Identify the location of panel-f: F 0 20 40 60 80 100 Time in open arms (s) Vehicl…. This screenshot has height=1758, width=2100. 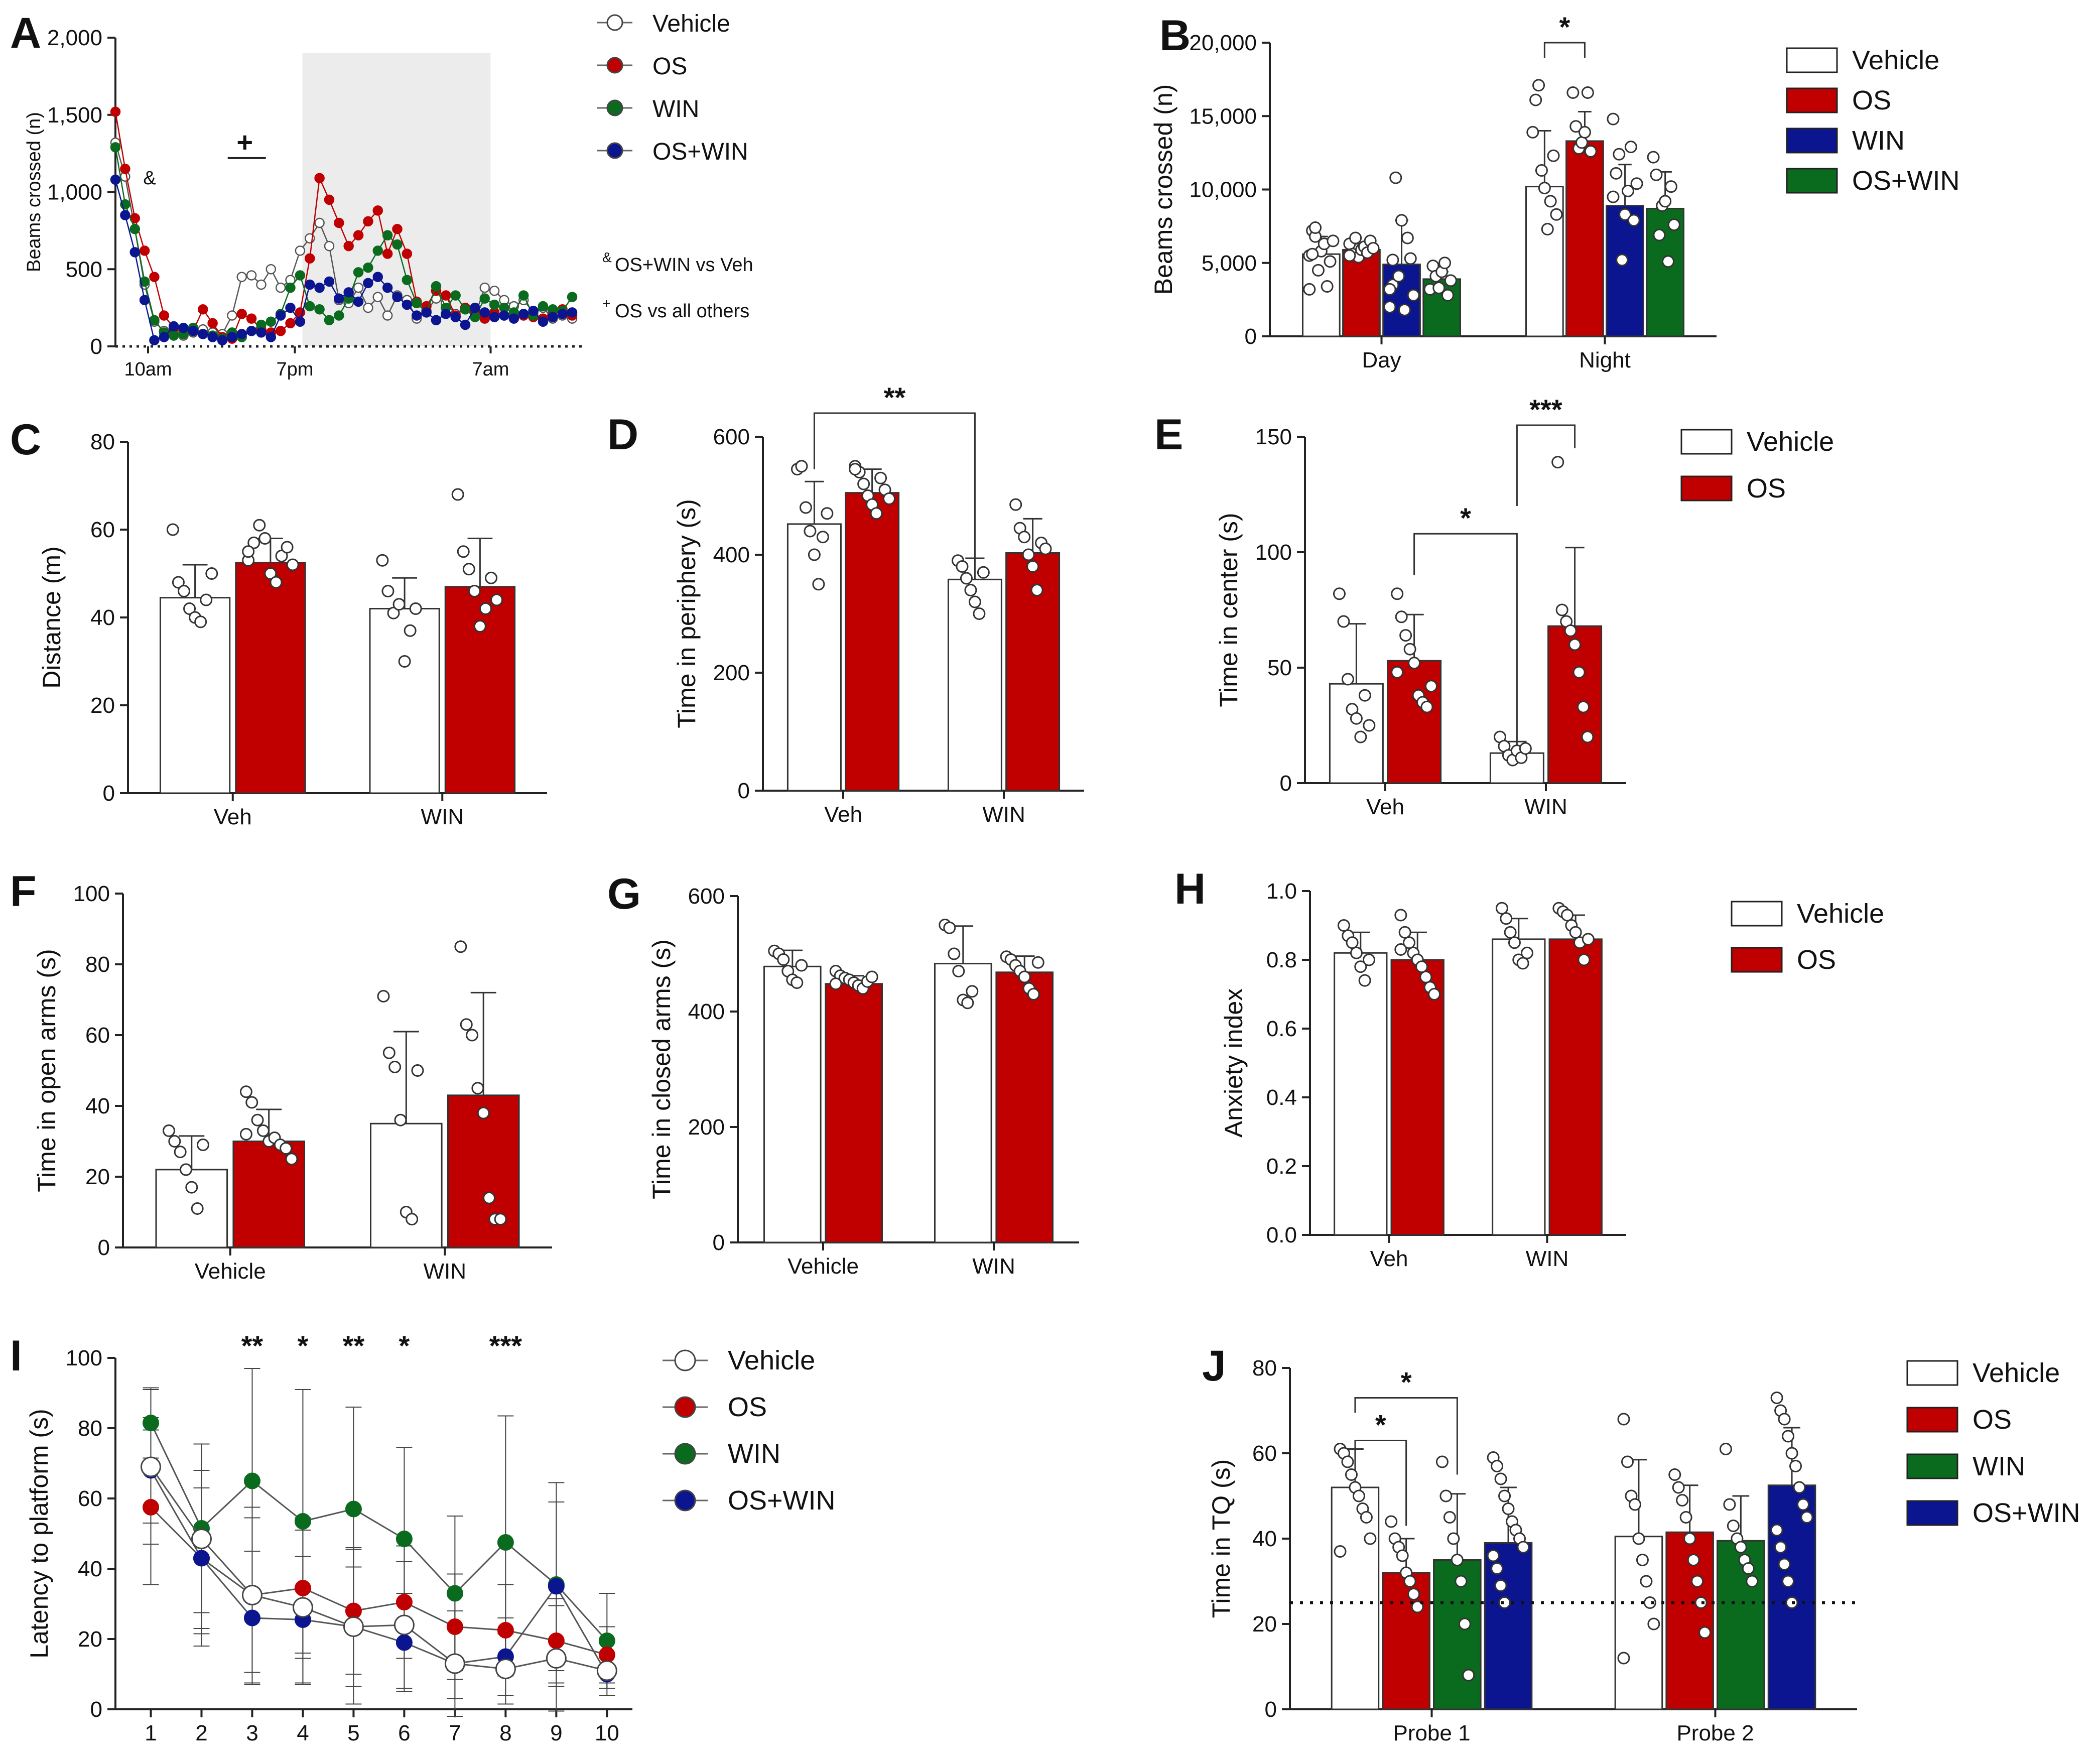
(281, 1075).